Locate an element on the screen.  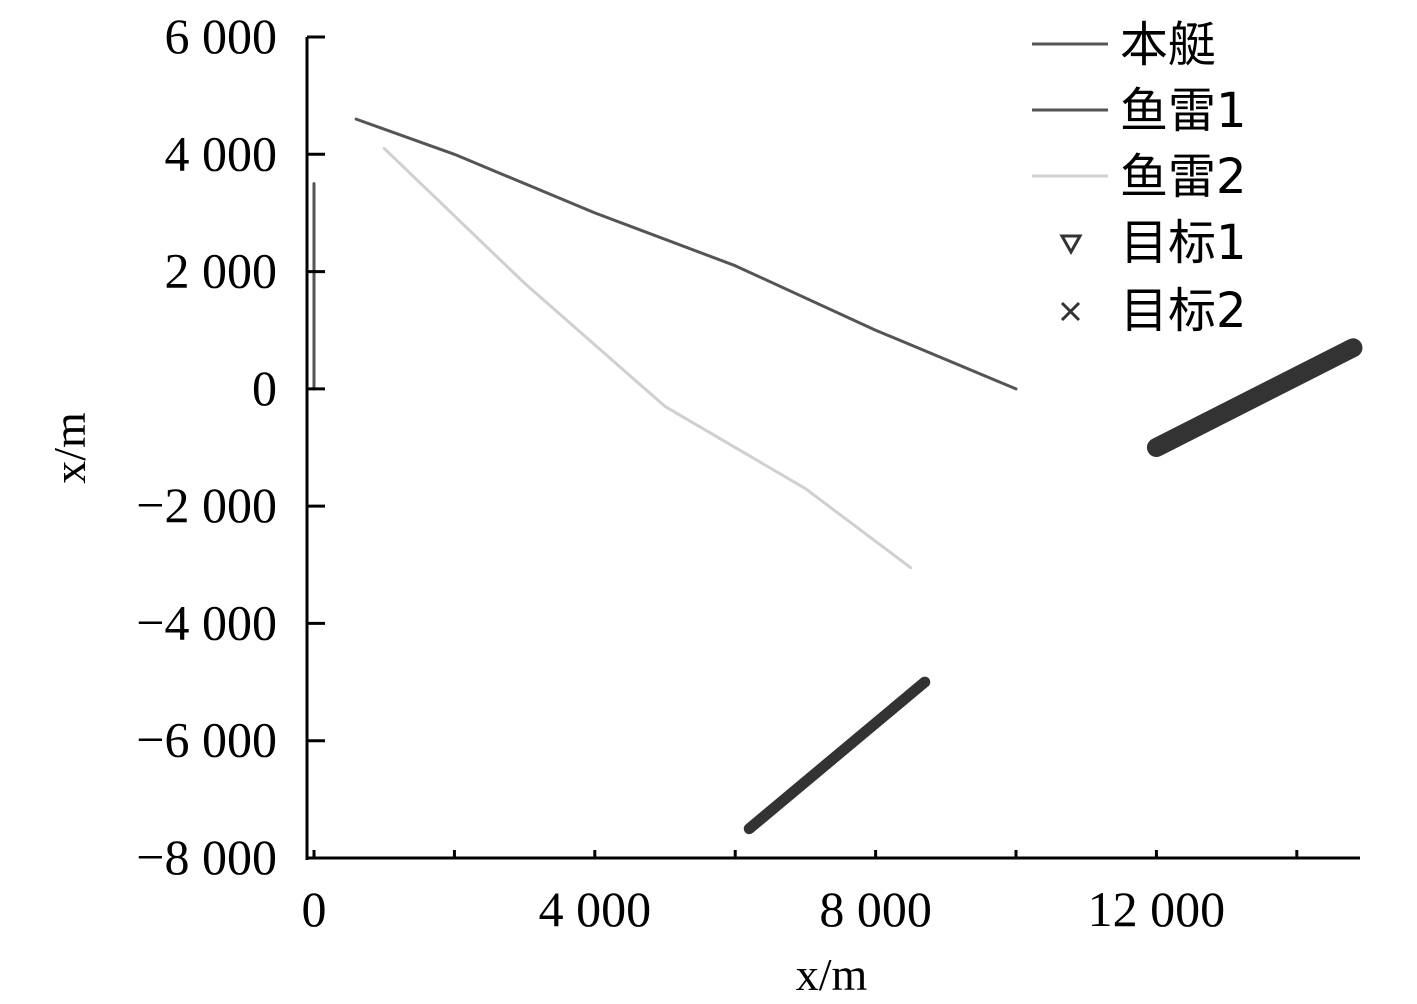
legend-label: 鱼雷2 is located at coordinates (1183, 177).